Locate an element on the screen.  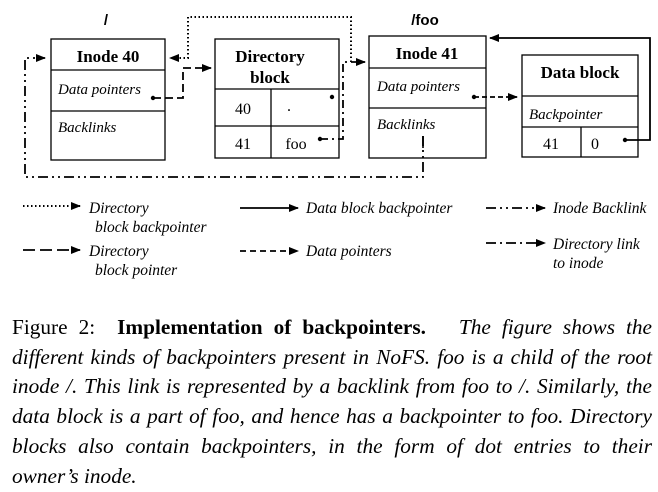
legend-dir-link-line1: Directory link is located at coordinates (596, 244).